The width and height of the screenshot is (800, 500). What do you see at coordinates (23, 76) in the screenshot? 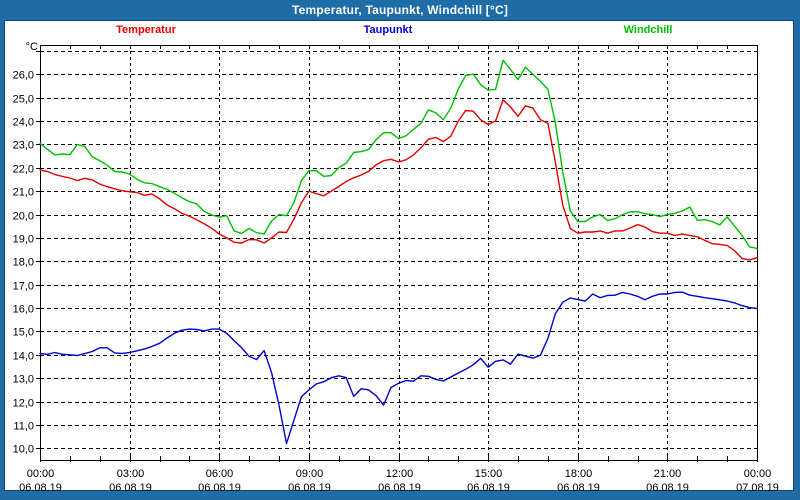
I see `y-tick-label-26: 26,0` at bounding box center [23, 76].